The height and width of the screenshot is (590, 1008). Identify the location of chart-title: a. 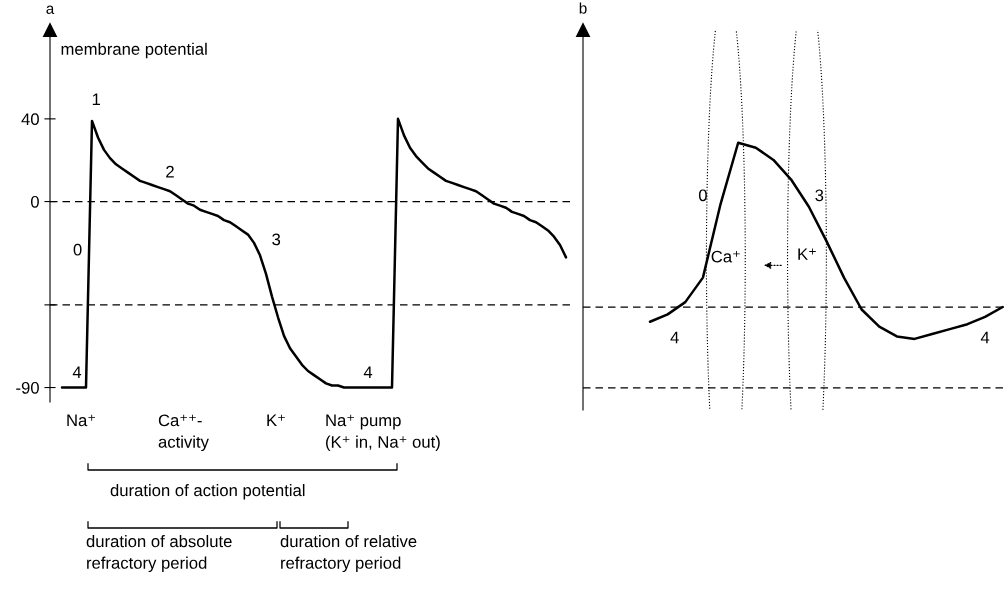
(50, 9).